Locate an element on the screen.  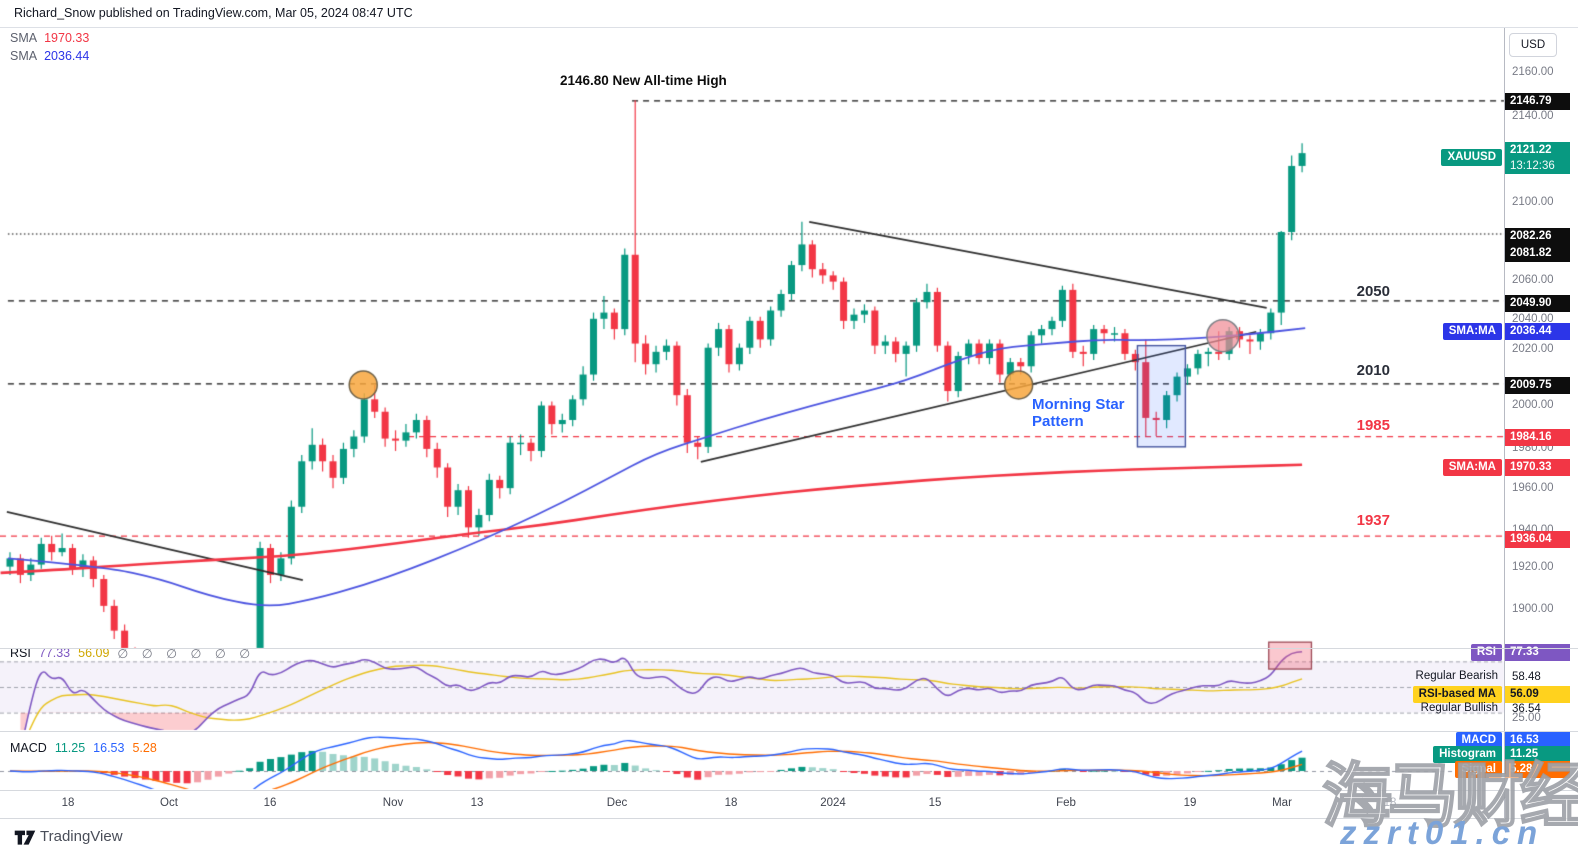
indicator-tag: RSI-based MA is located at coordinates (1457, 694).